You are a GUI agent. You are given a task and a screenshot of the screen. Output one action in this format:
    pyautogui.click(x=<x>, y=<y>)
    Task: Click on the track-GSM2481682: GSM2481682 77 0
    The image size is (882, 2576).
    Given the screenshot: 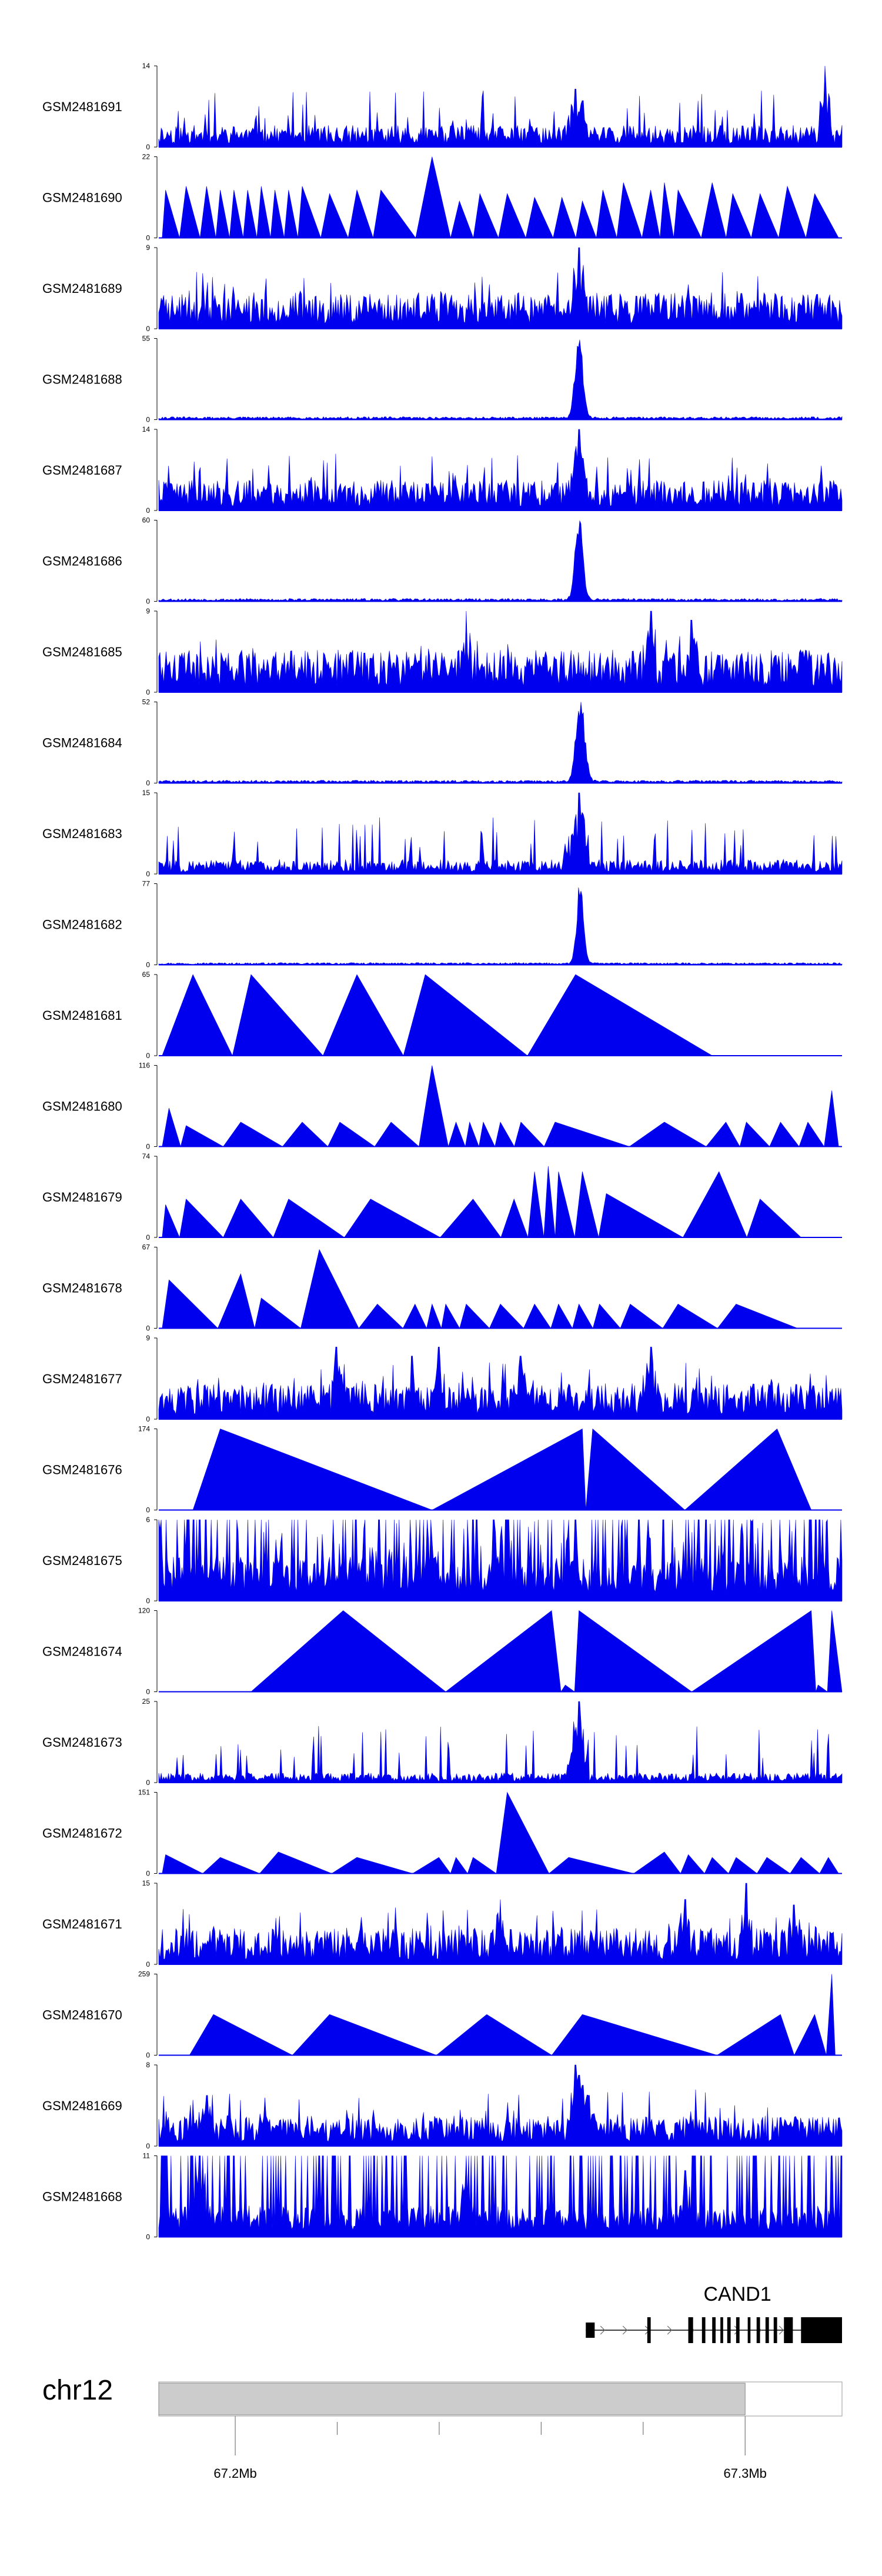 What is the action you would take?
    pyautogui.click(x=442, y=924)
    